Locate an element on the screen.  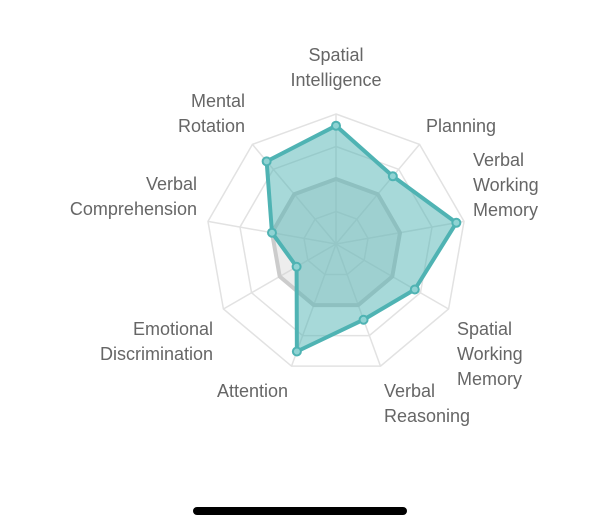
axis-label: Spatial Working Memory is located at coordinates (490, 354).